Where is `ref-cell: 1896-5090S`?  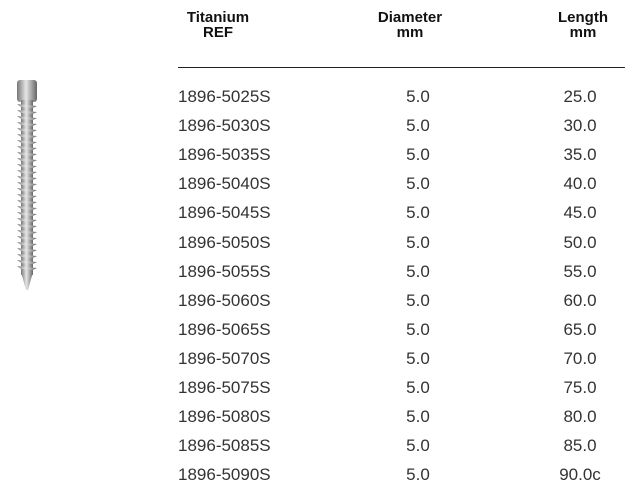
ref-cell: 1896-5090S is located at coordinates (224, 475).